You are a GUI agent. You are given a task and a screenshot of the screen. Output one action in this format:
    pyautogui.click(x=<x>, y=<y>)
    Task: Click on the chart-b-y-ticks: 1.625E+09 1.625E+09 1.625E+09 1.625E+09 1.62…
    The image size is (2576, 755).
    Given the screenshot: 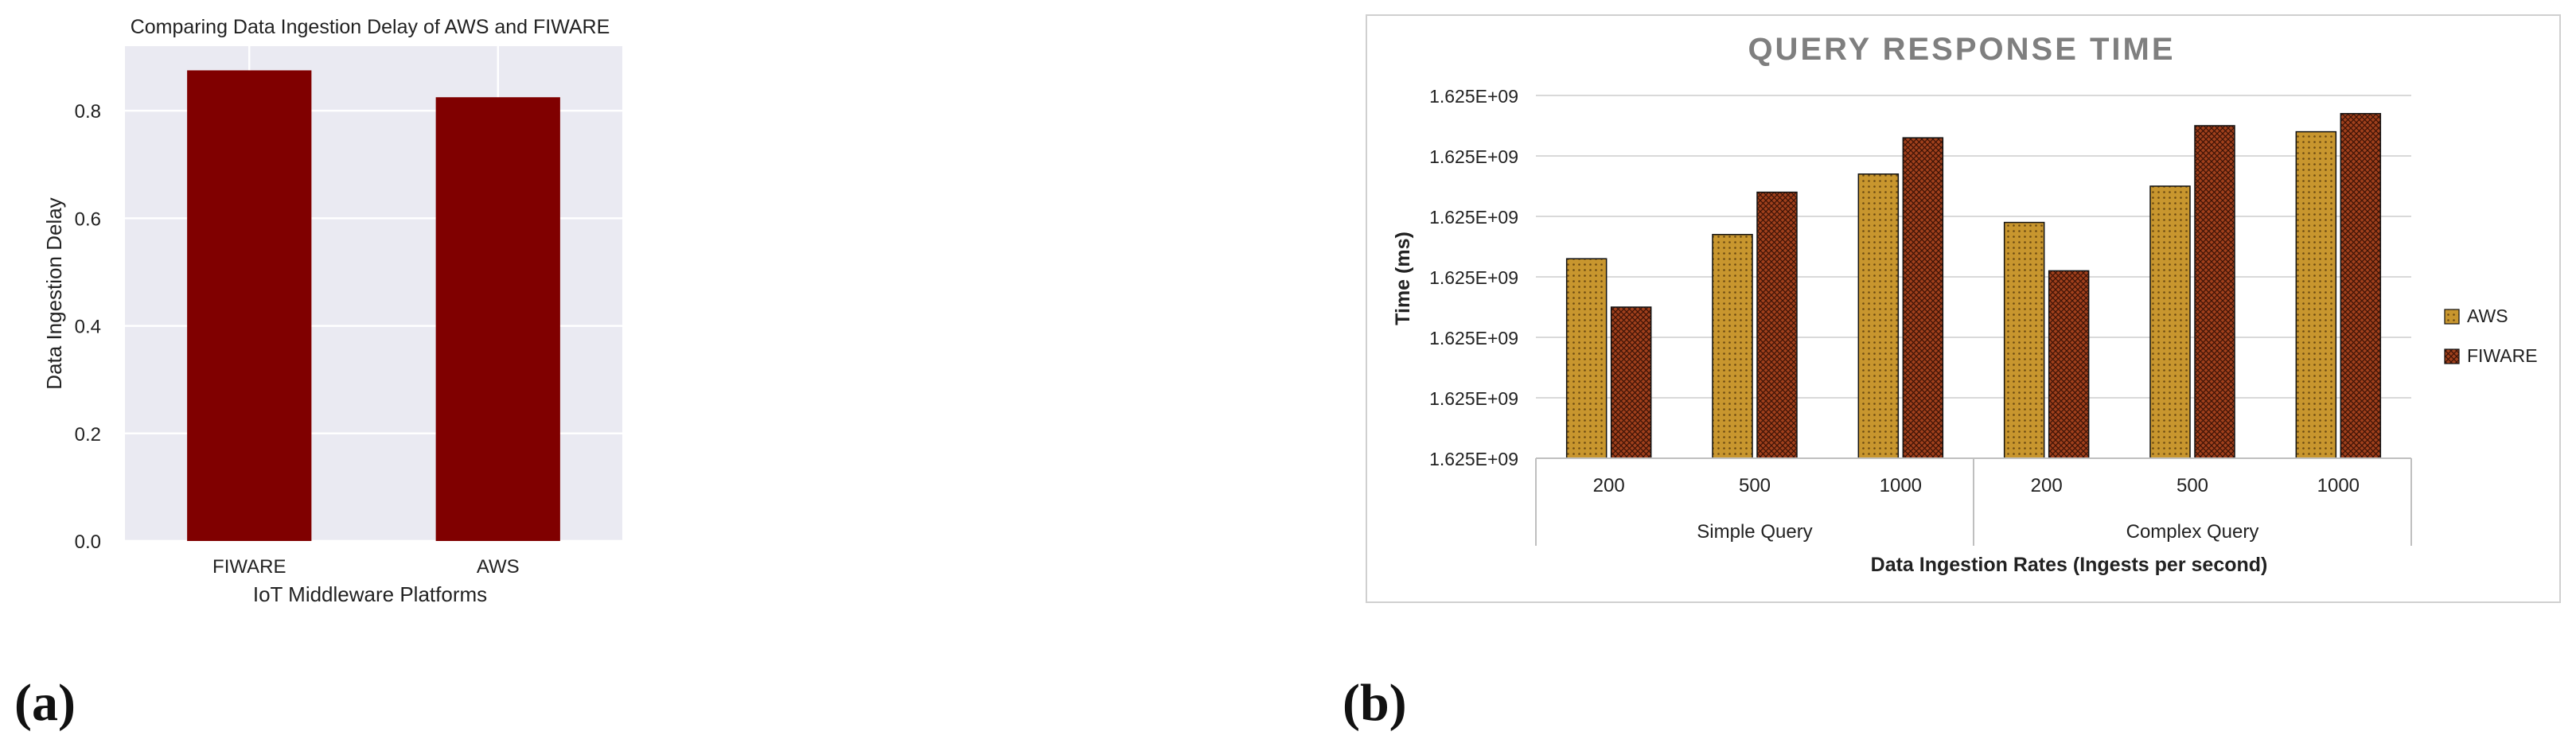 What is the action you would take?
    pyautogui.click(x=1473, y=277)
    